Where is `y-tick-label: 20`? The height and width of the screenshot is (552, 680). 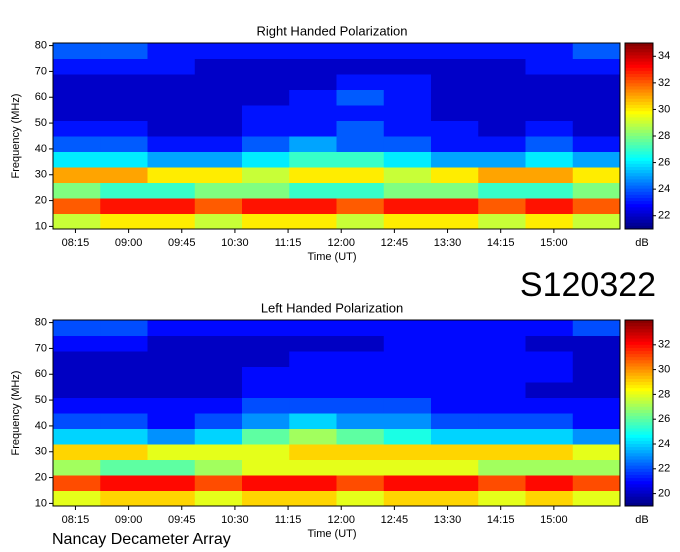 y-tick-label: 20 is located at coordinates (41, 477).